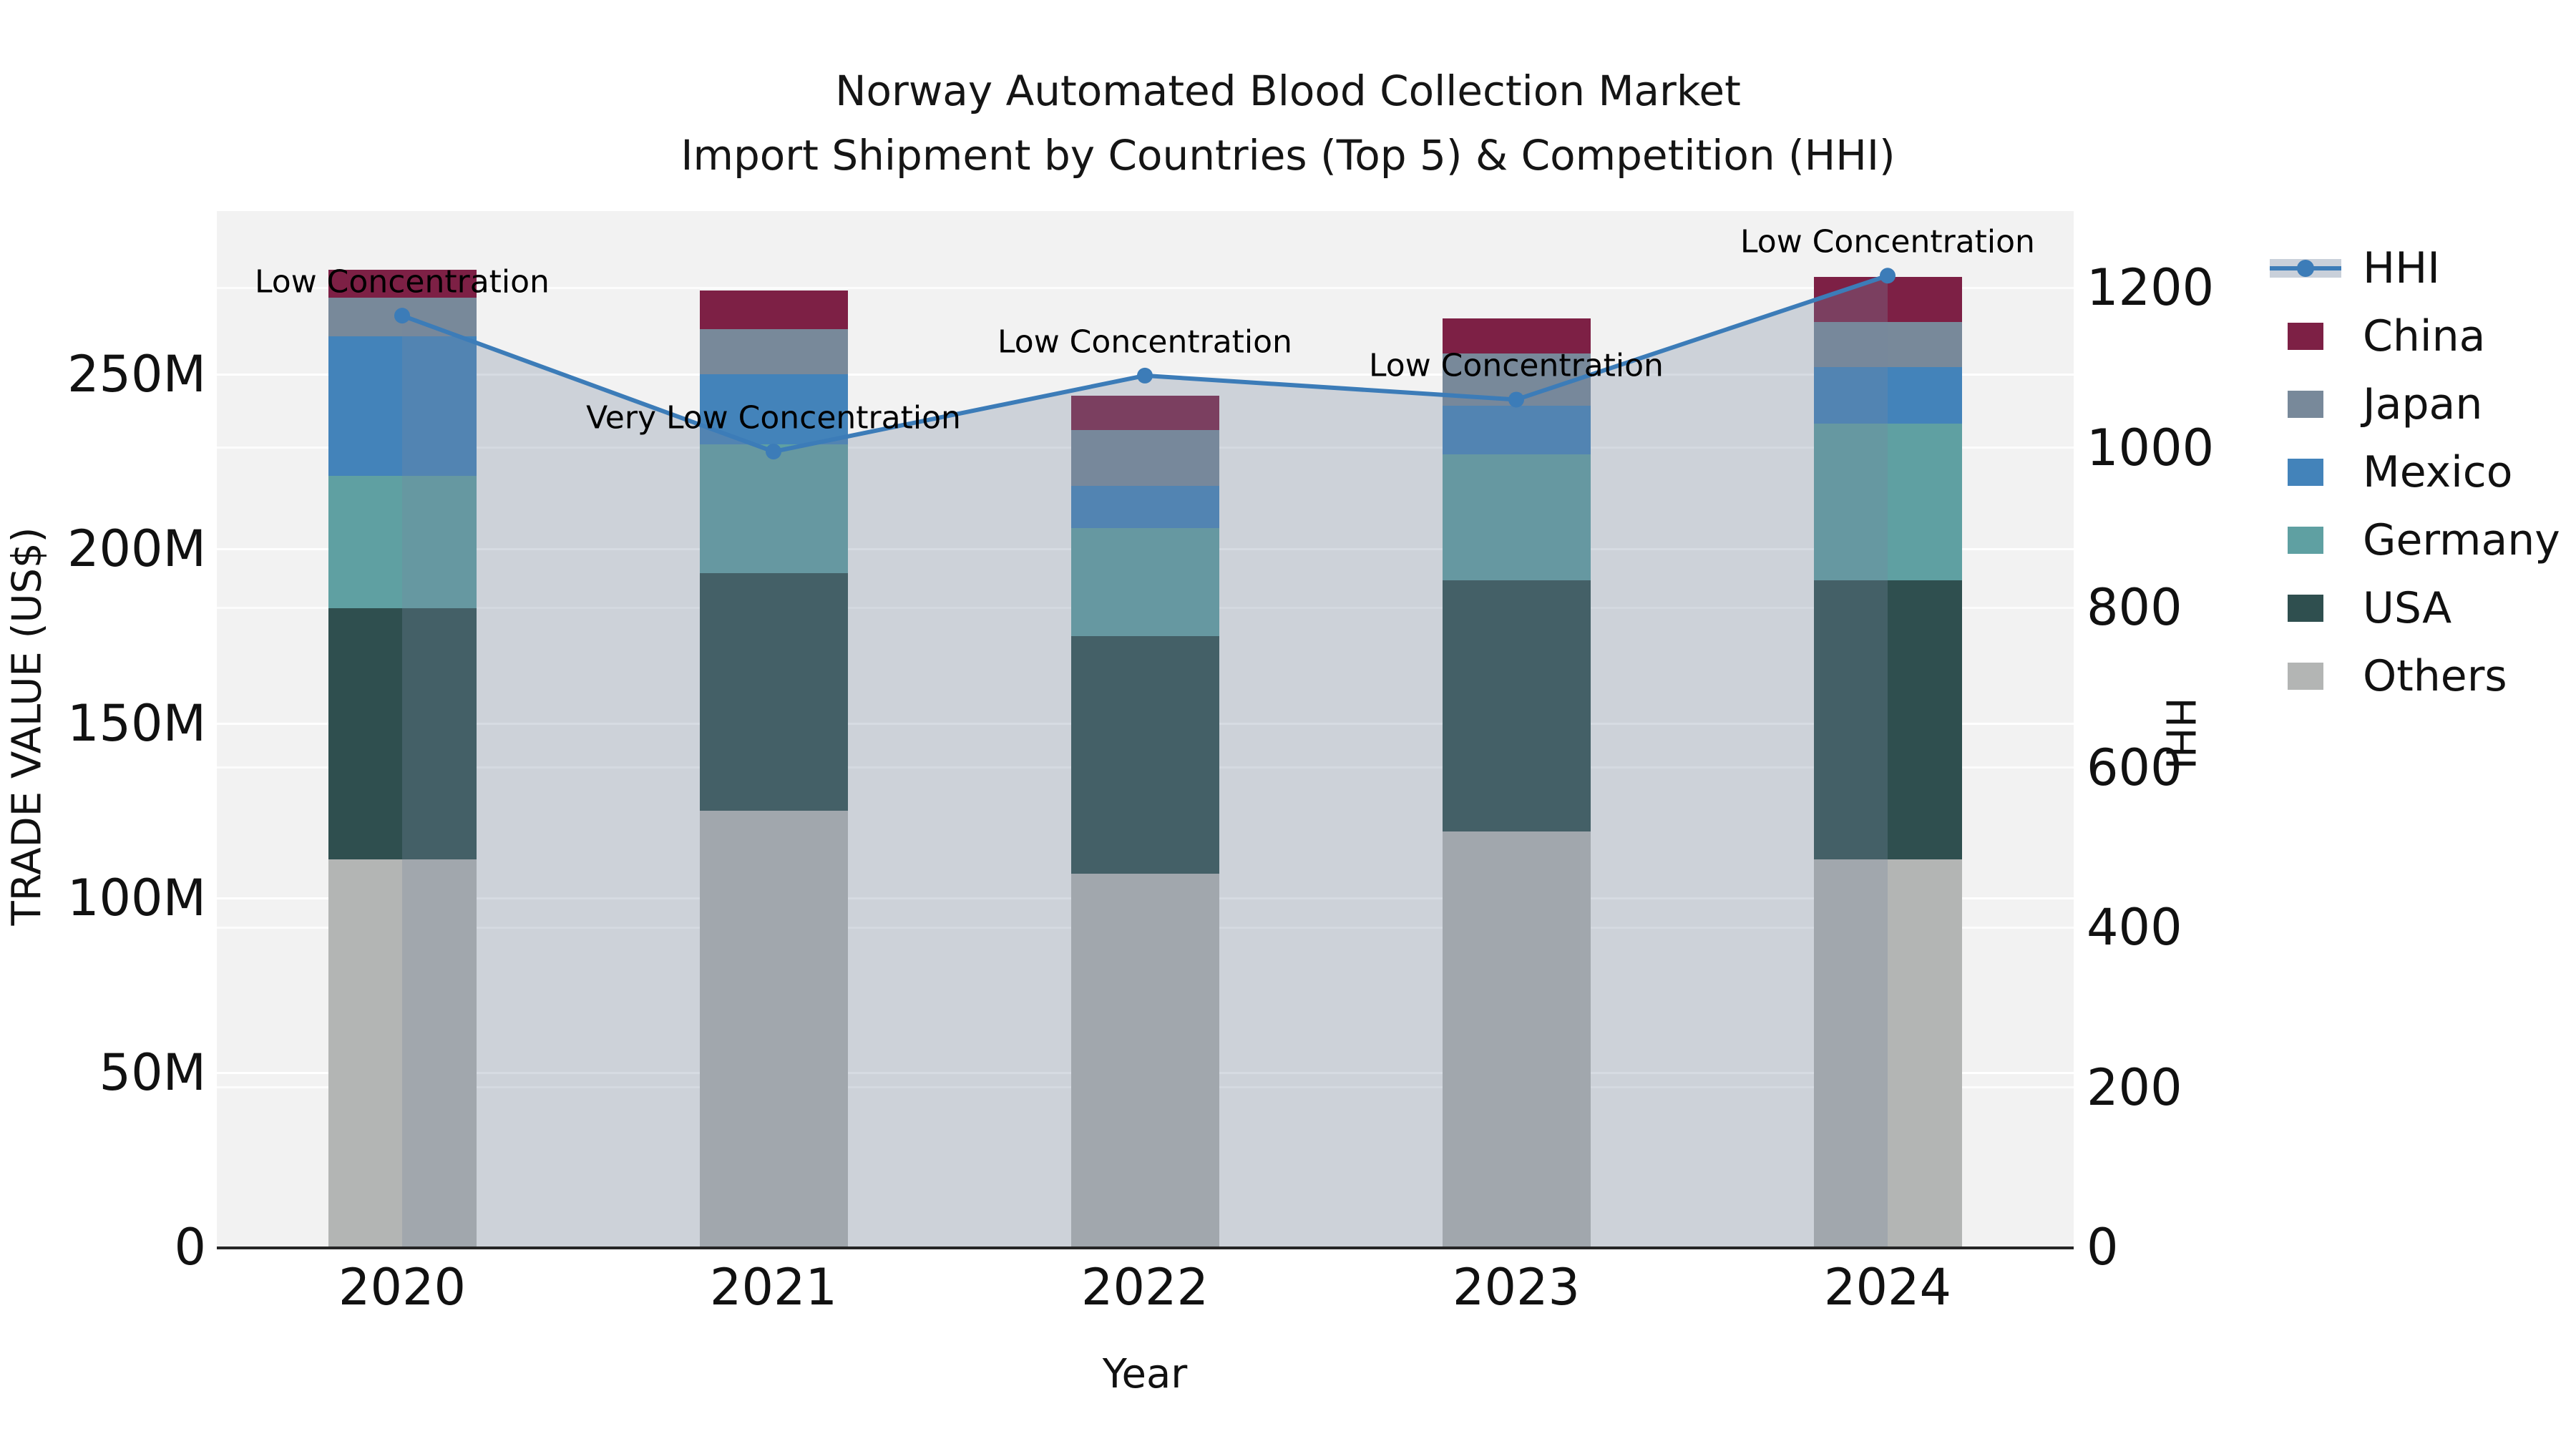 The image size is (2576, 1449). I want to click on legend-item-china: China, so click(2415, 336).